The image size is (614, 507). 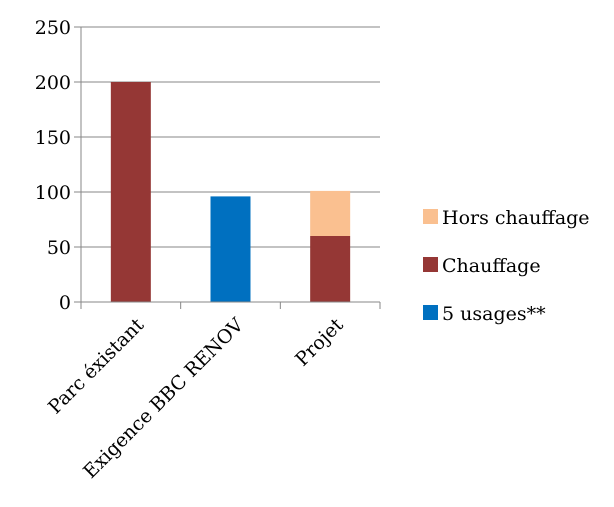 What do you see at coordinates (319, 342) in the screenshot?
I see `x-category-label: Projet` at bounding box center [319, 342].